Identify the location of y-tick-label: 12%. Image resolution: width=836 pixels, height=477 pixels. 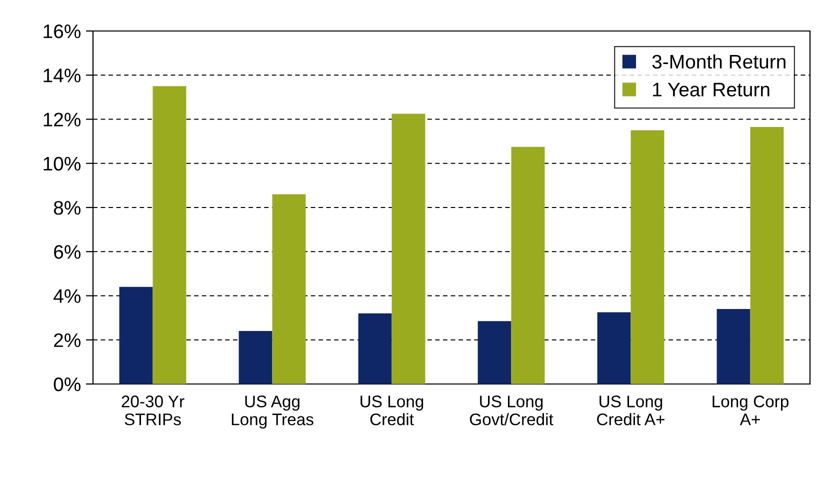
(62, 119).